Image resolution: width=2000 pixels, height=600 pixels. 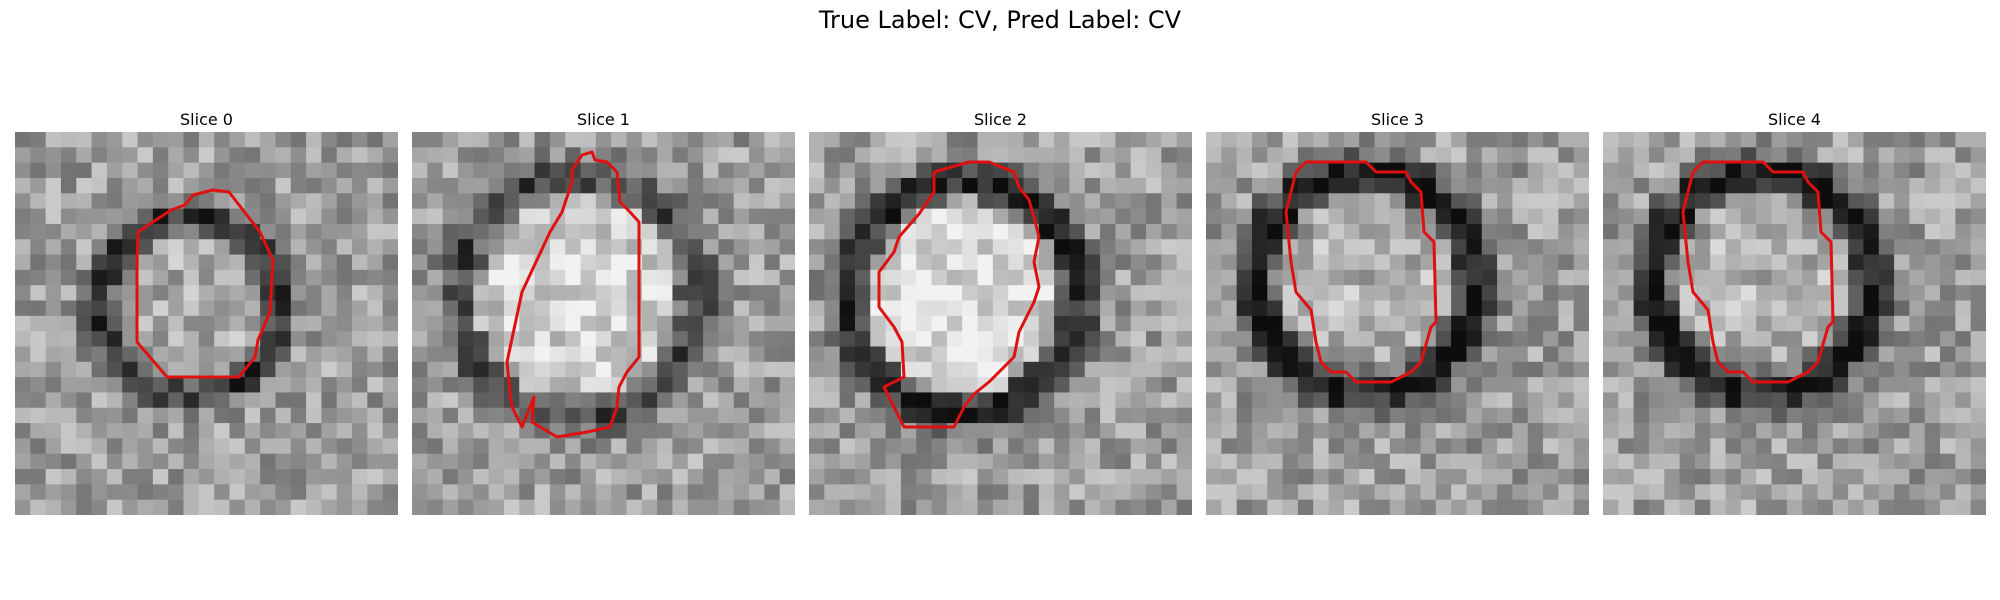 I want to click on figure-title: True Label: CV, Pred Label: CV, so click(x=1000, y=20).